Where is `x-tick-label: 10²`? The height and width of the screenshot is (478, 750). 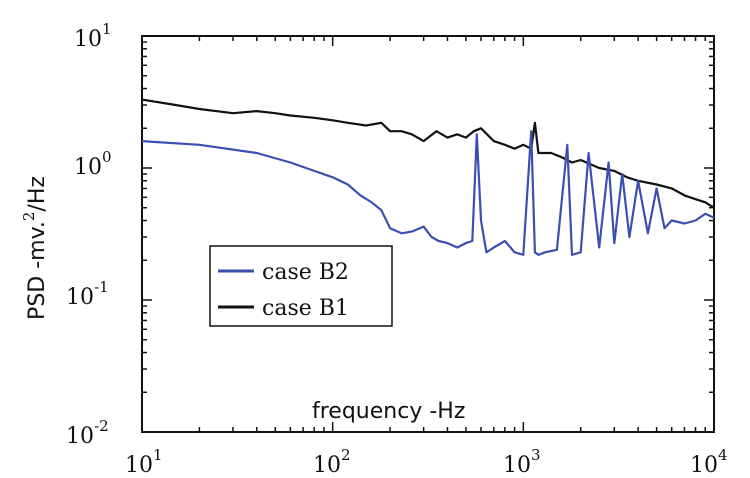
x-tick-label: 10² is located at coordinates (332, 462).